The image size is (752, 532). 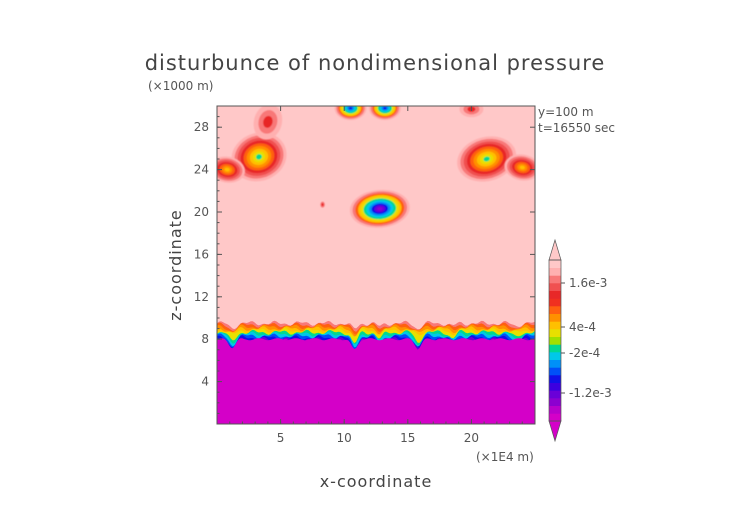 What do you see at coordinates (580, 340) in the screenshot?
I see `colorbar: 1.6e-3 4e-4 -2e-4 -1.2e-3` at bounding box center [580, 340].